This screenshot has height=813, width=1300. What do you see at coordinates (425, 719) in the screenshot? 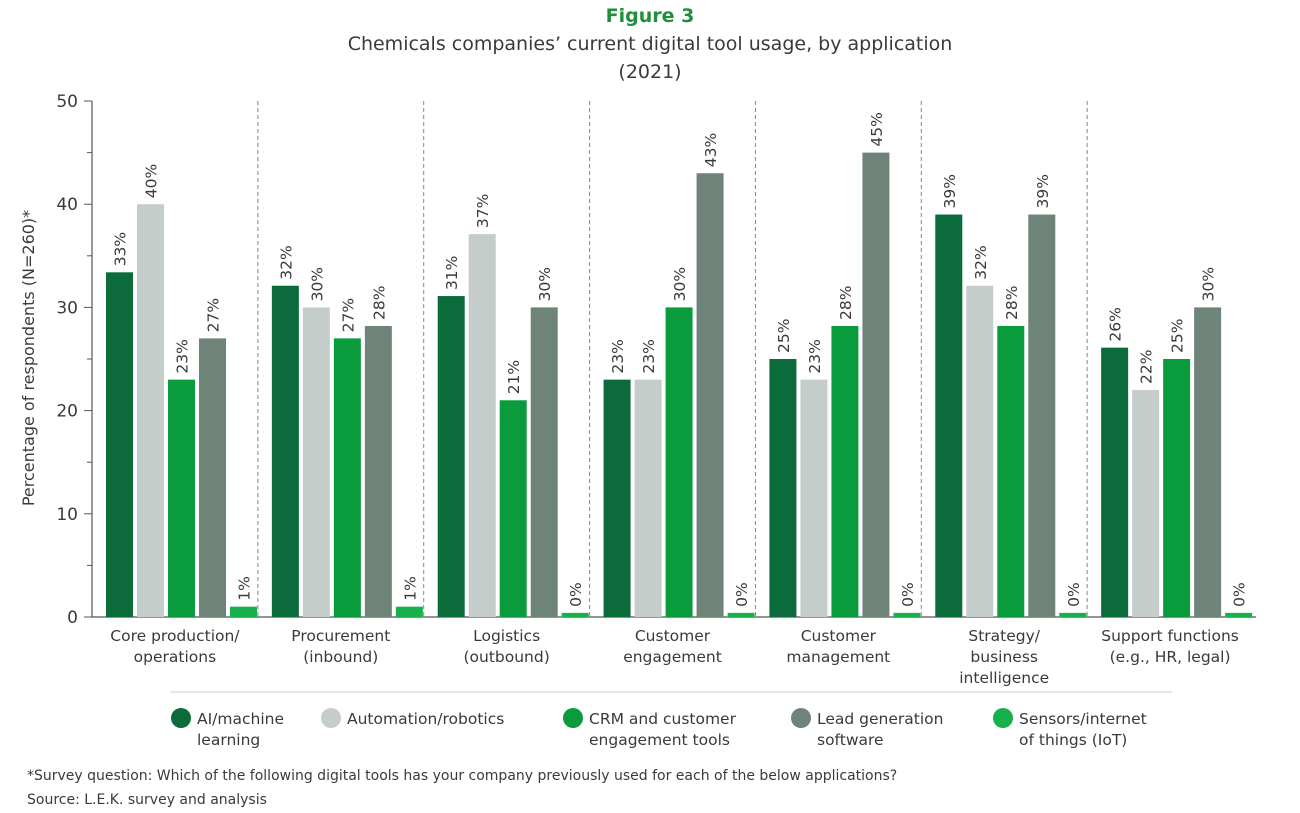
I see `legend-label: Automation/robotics` at bounding box center [425, 719].